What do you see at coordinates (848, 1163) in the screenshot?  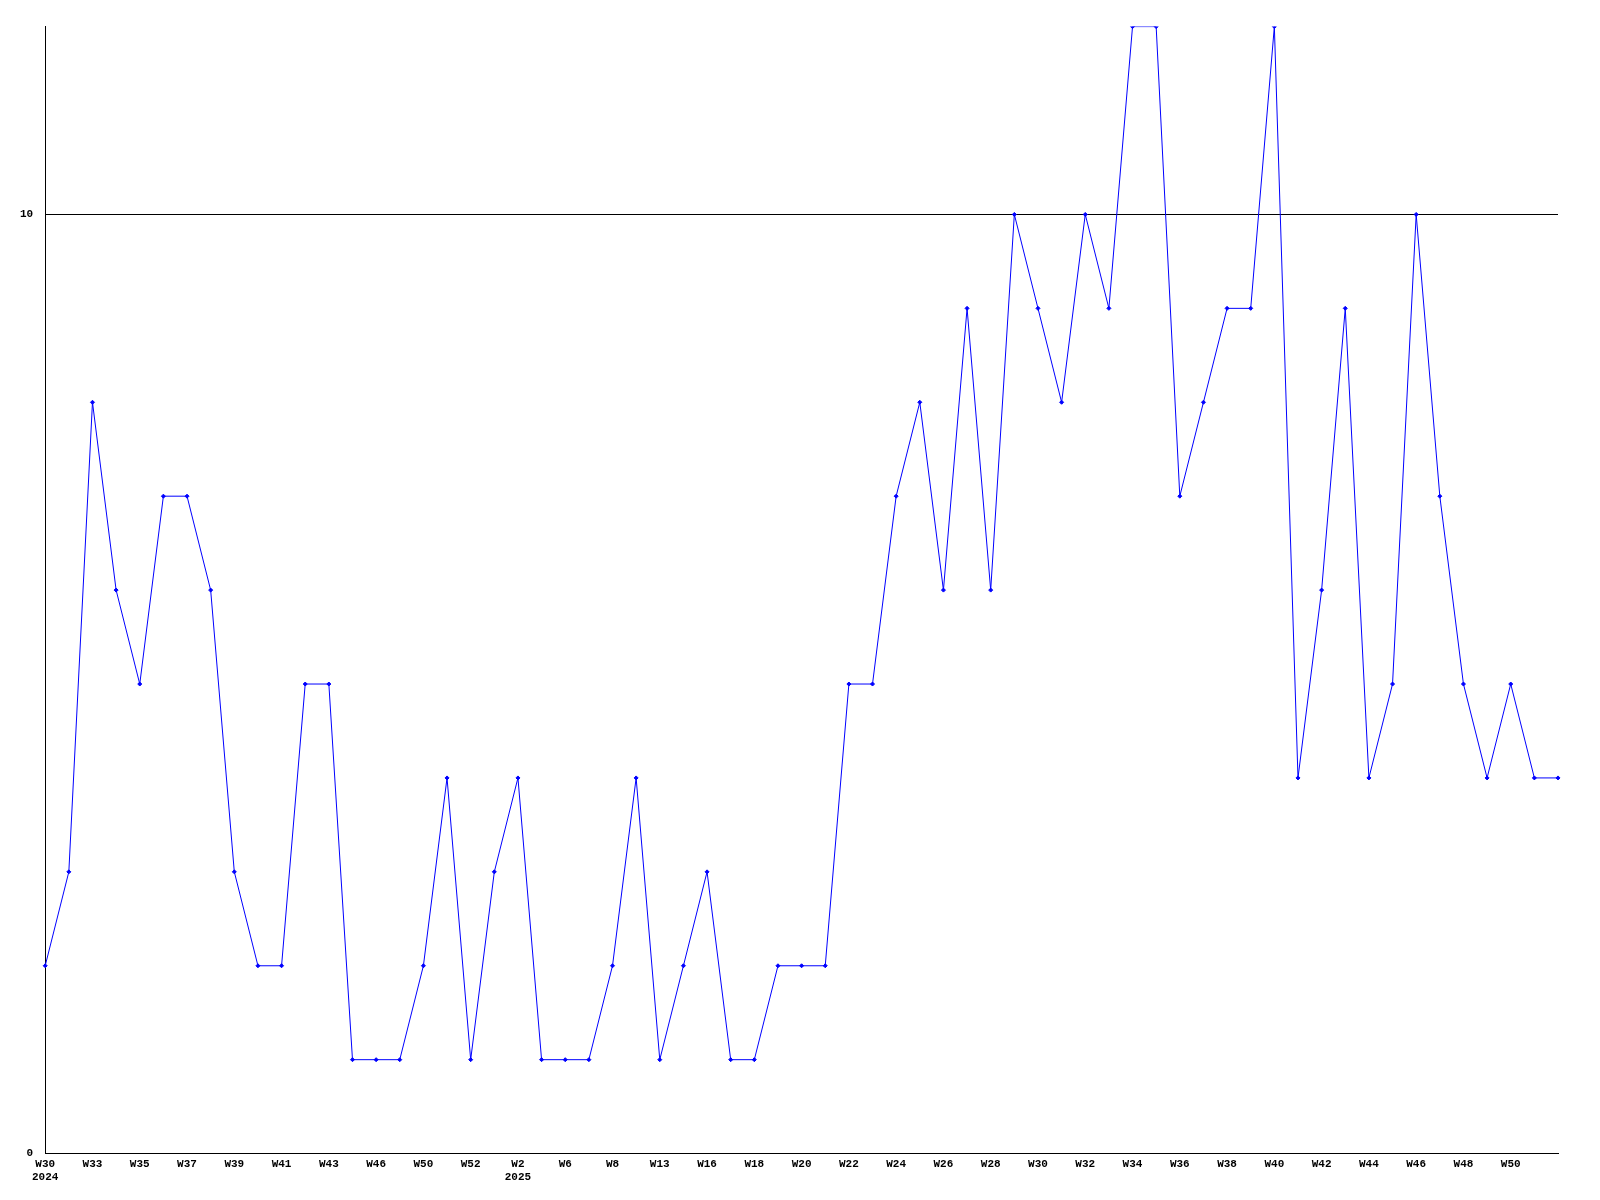 I see `x-tick-label: W22` at bounding box center [848, 1163].